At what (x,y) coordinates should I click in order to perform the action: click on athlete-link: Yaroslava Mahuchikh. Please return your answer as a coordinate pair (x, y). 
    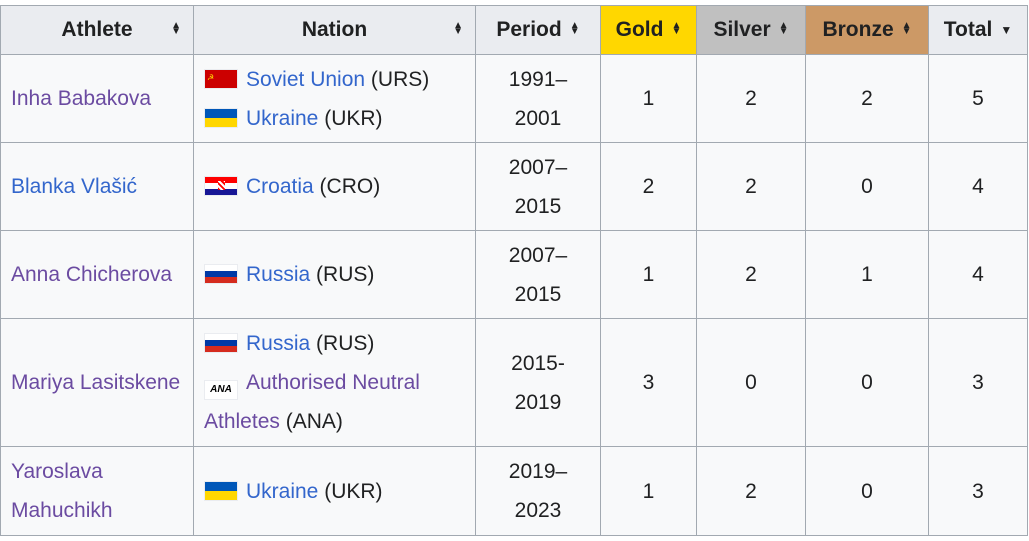
    Looking at the image, I should click on (62, 491).